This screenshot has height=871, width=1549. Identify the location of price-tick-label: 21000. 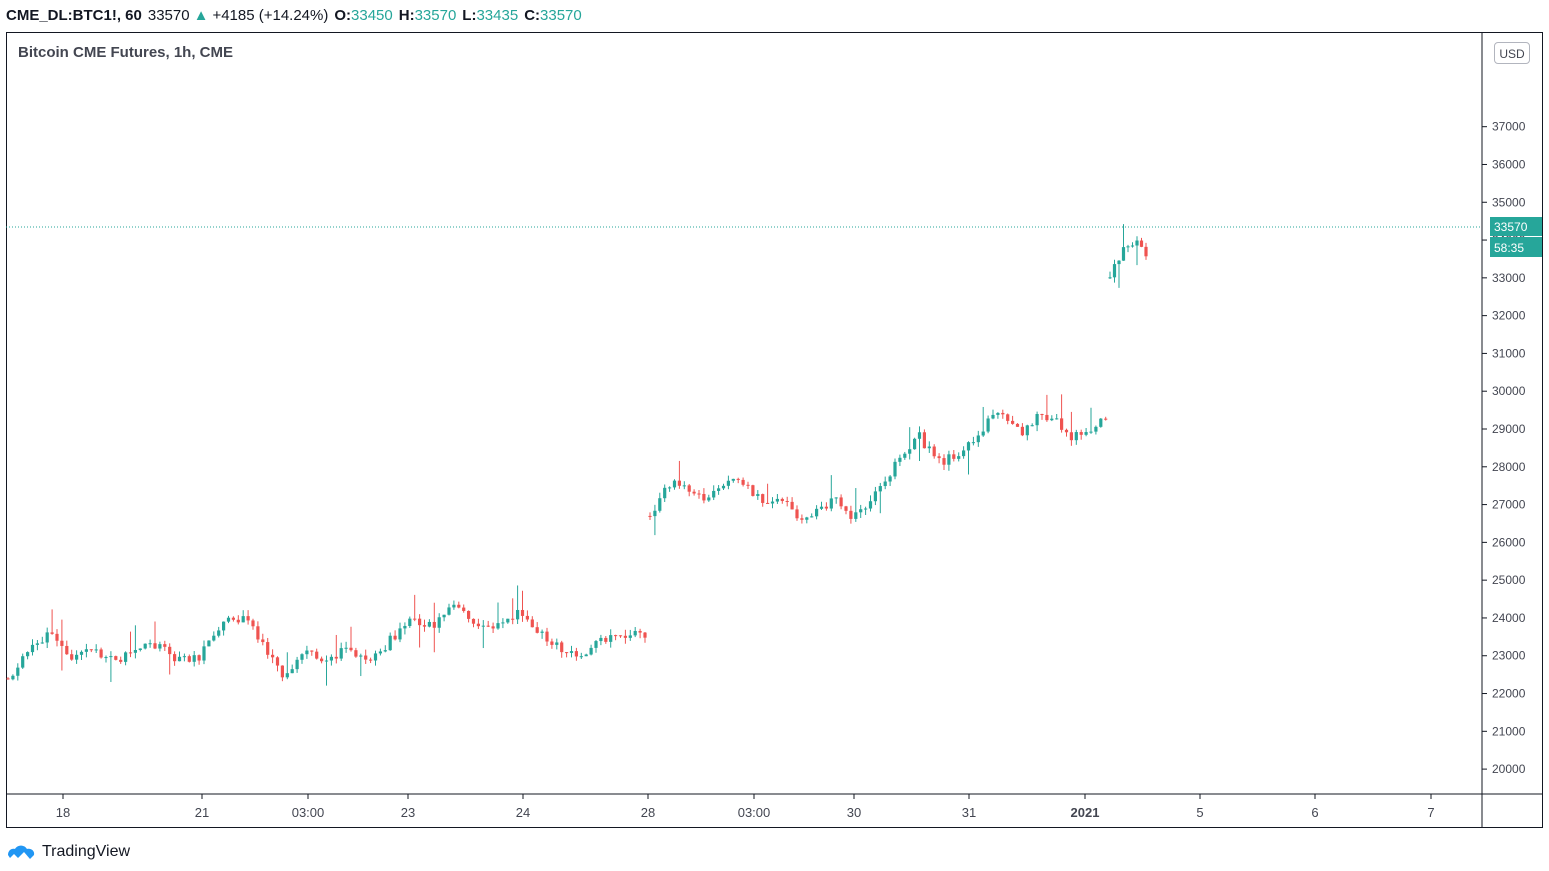
(1509, 731).